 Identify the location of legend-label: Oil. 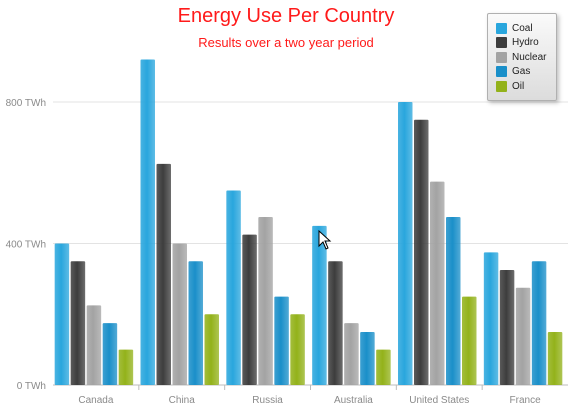
(518, 86).